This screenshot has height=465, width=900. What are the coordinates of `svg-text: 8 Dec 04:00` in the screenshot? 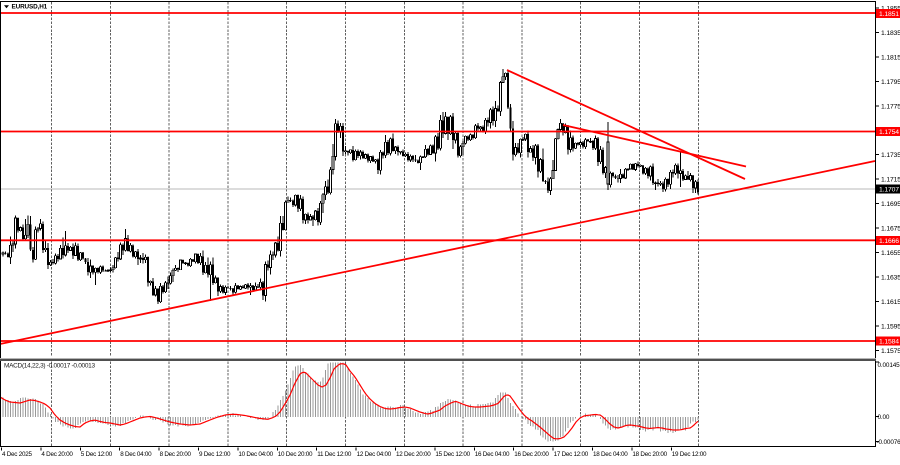 It's located at (136, 454).